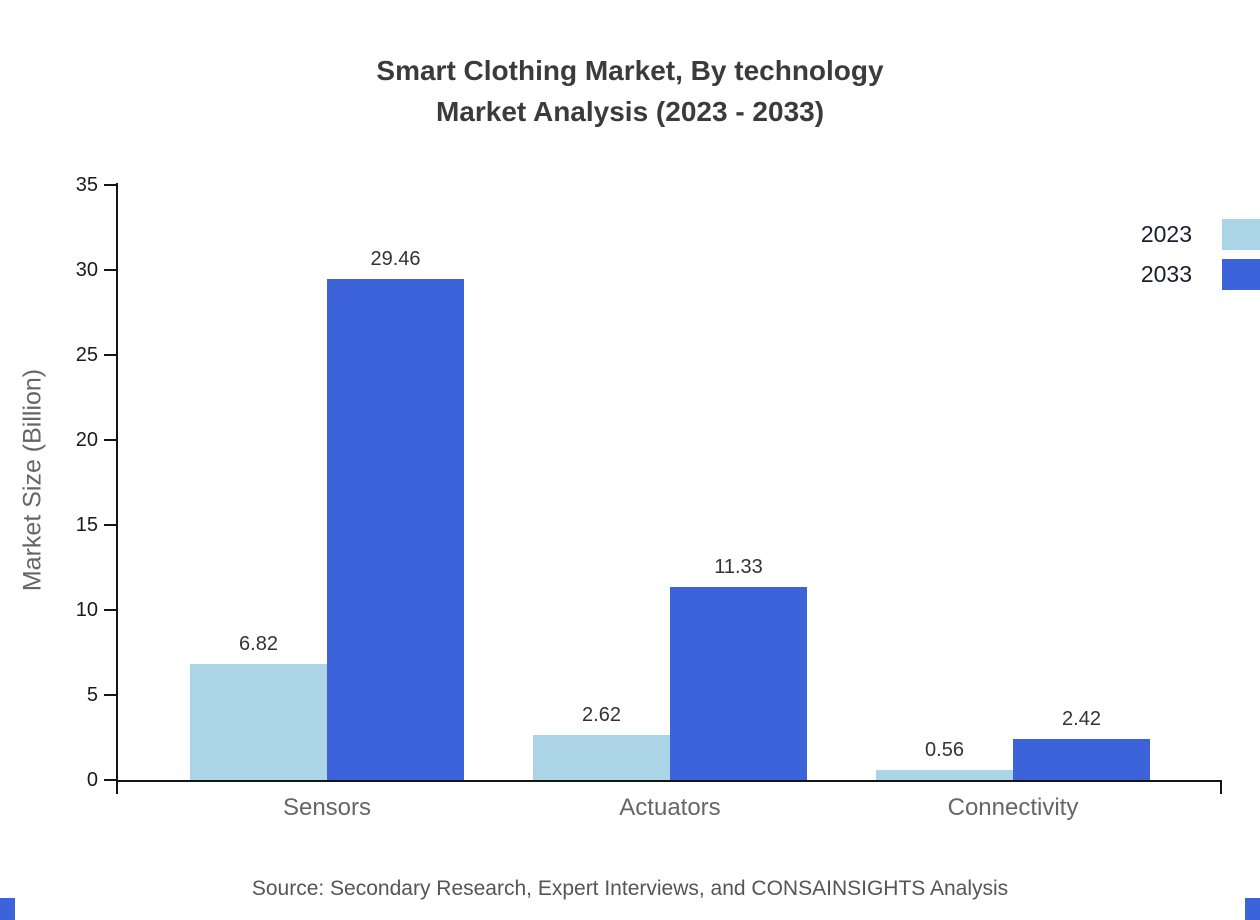  Describe the element at coordinates (86, 270) in the screenshot. I see `y-tick-label: 30` at that location.